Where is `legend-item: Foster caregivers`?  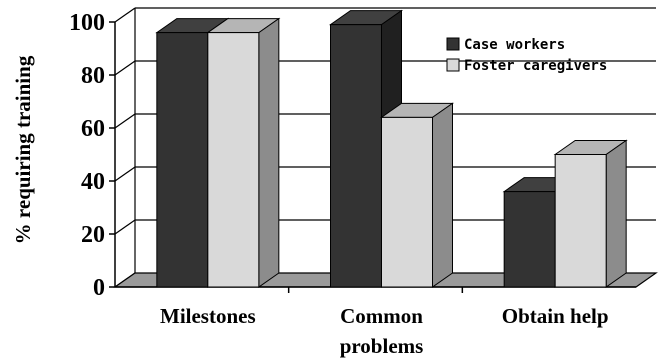 legend-item: Foster caregivers is located at coordinates (526, 66).